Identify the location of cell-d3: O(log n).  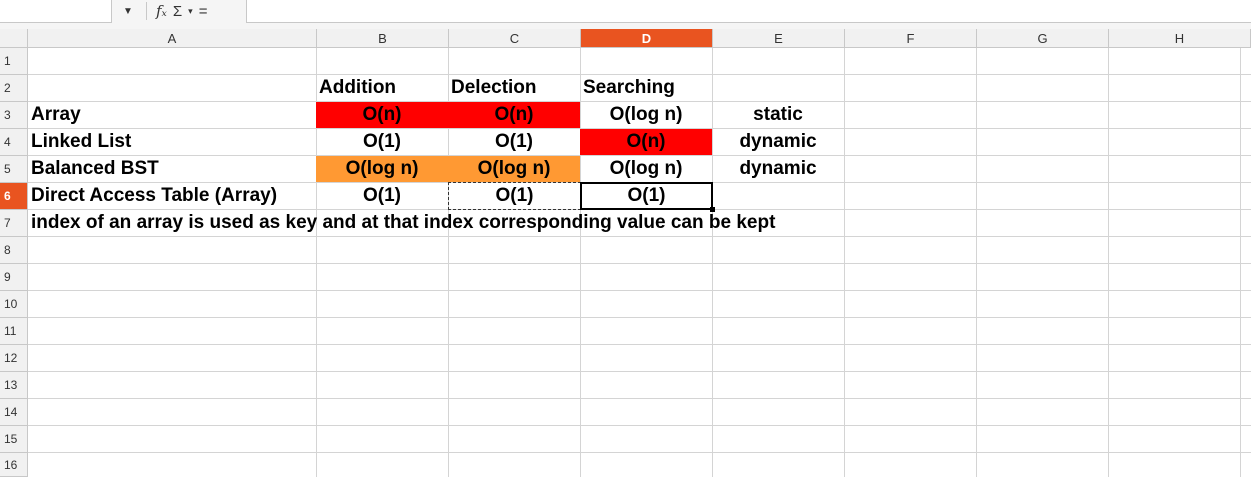
(646, 114).